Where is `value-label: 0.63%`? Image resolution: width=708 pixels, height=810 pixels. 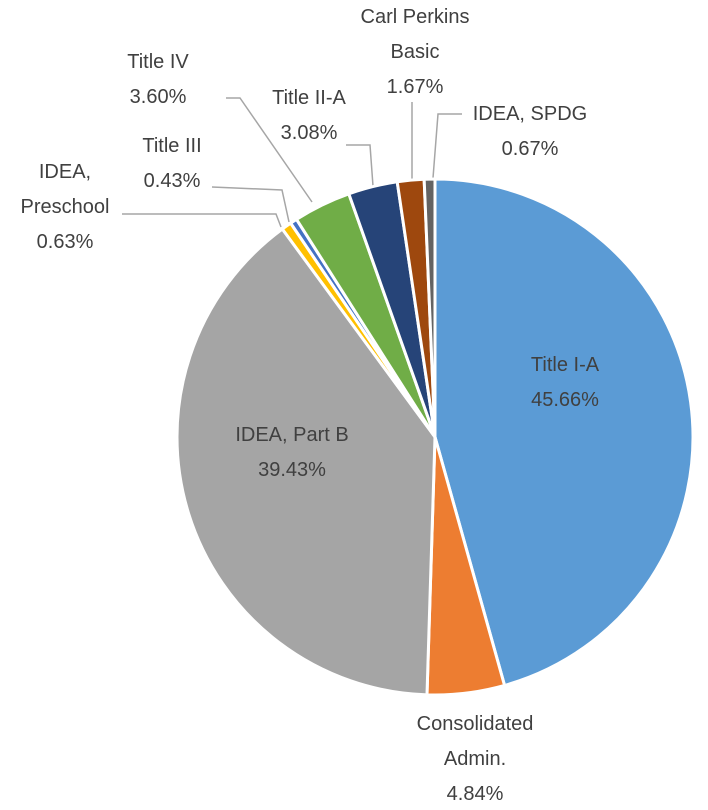
value-label: 0.63% is located at coordinates (65, 242).